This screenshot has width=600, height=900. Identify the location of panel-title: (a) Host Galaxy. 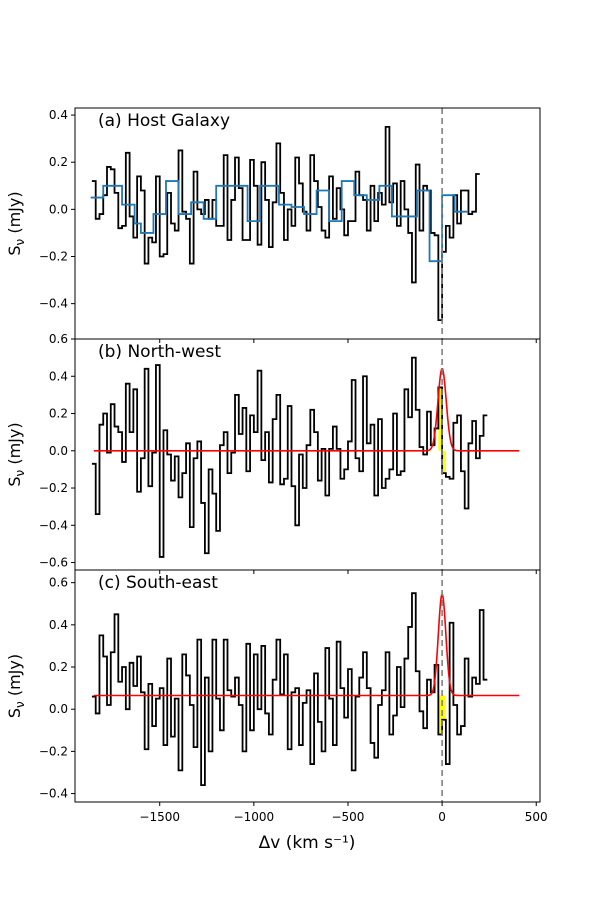
(164, 121).